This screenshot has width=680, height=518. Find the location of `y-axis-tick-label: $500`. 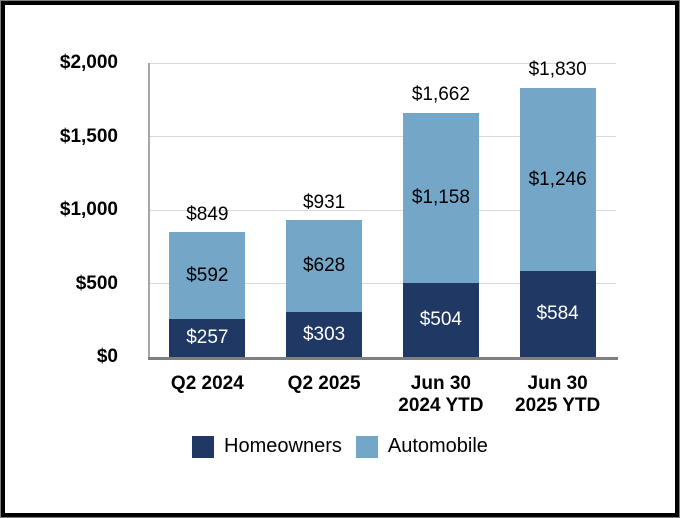

y-axis-tick-label: $500 is located at coordinates (96, 283).